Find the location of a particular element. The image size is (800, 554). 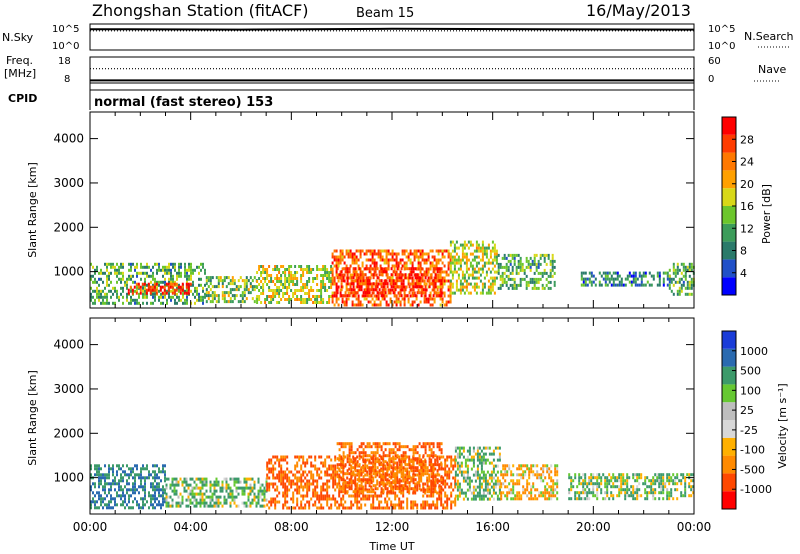

colorbar-segment is located at coordinates (729, 215).